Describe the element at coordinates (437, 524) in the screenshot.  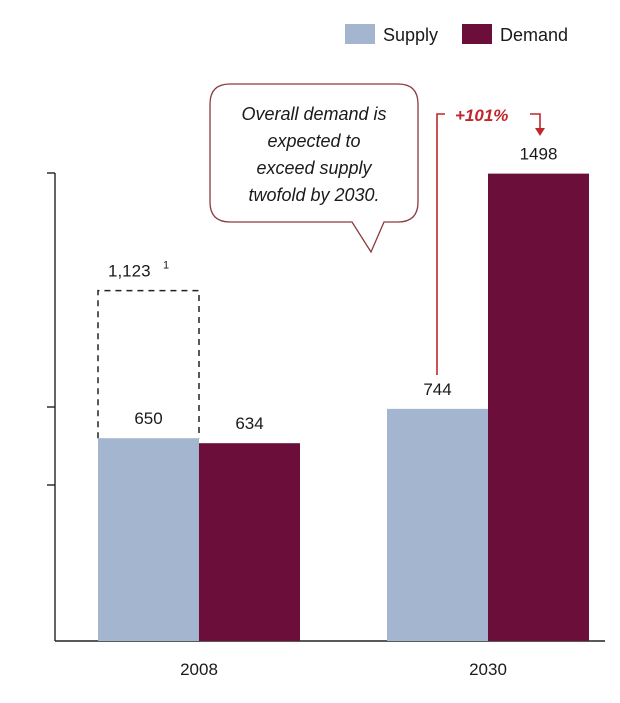
I see `bar-supply-2030` at that location.